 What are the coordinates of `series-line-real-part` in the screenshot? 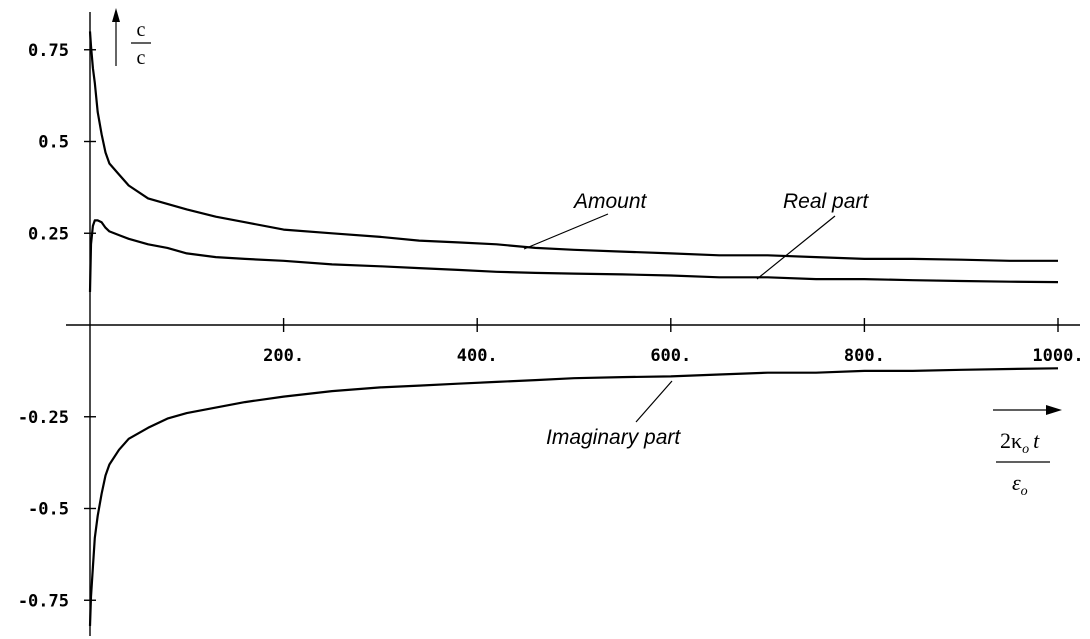 It's located at (573, 256).